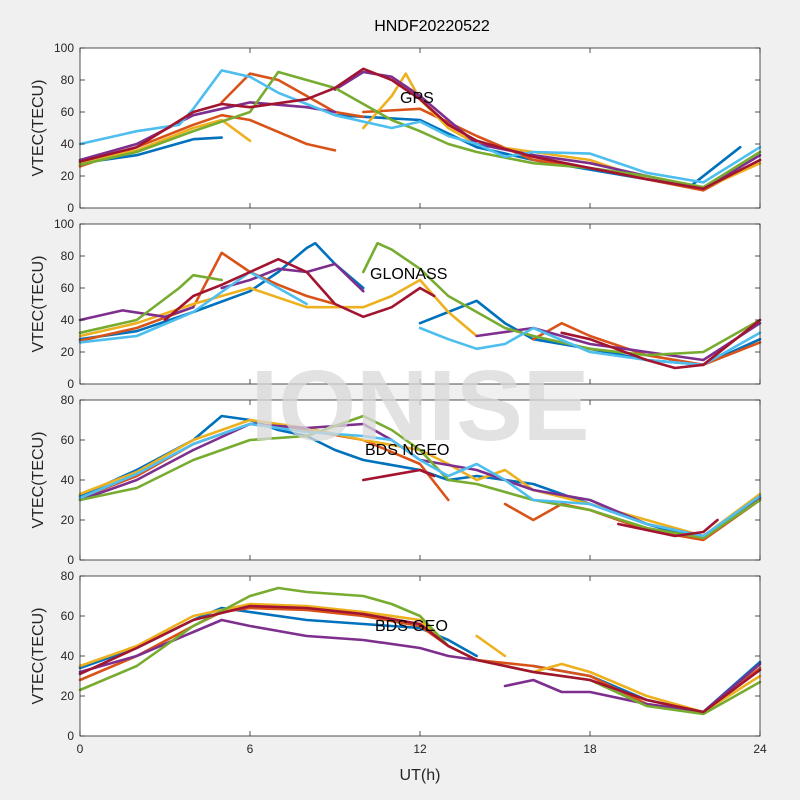  What do you see at coordinates (432, 26) in the screenshot?
I see `figure-title: HNDF20220522` at bounding box center [432, 26].